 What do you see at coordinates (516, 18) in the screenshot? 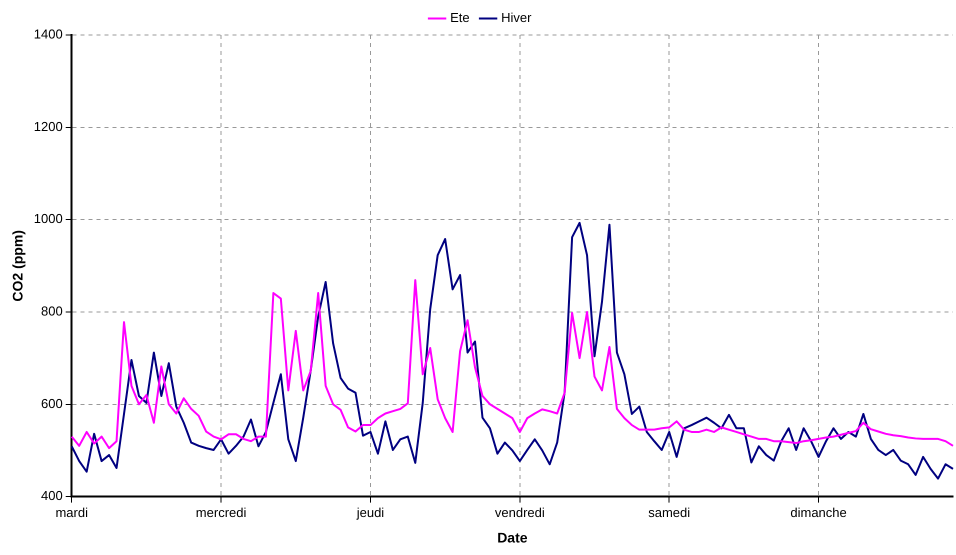
I see `legend-label: Hiver` at bounding box center [516, 18].